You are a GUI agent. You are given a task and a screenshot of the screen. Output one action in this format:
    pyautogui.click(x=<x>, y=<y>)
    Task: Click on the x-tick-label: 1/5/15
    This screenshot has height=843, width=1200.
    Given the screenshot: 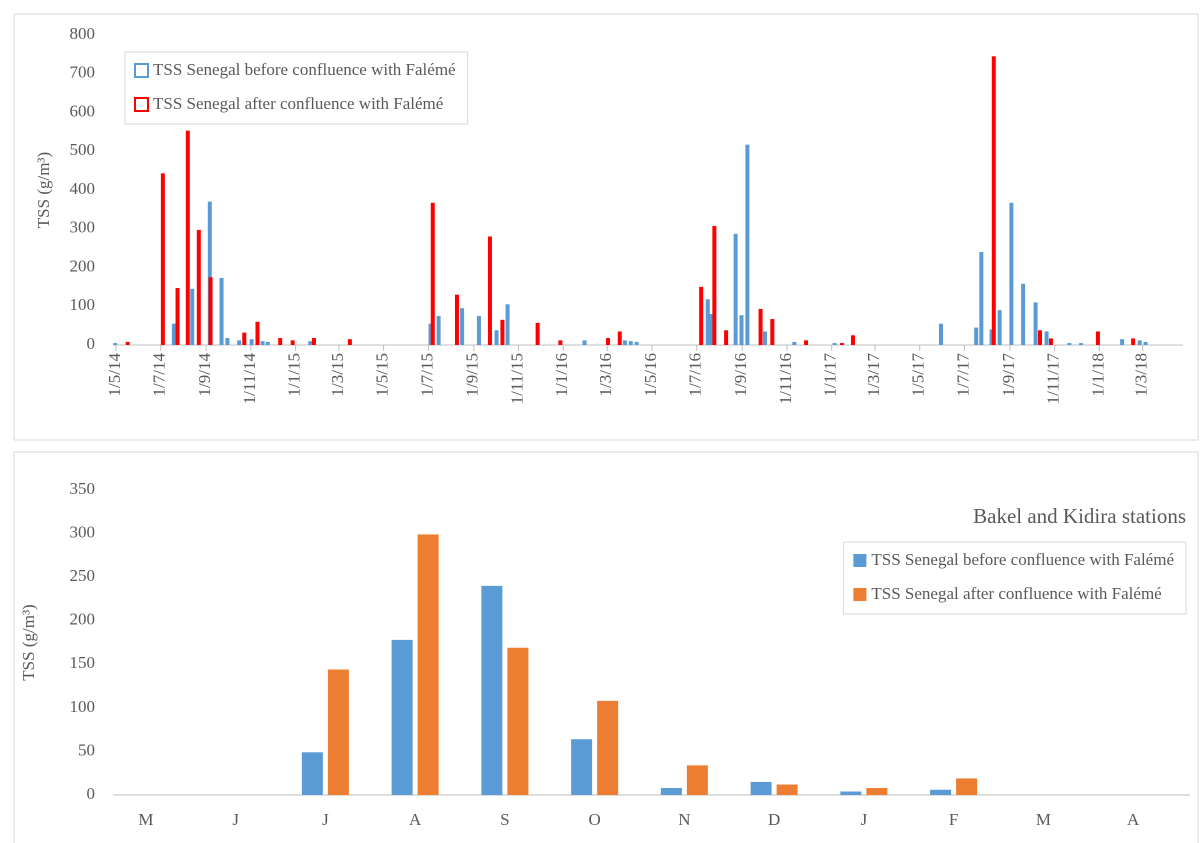 What is the action you would take?
    pyautogui.click(x=382, y=374)
    